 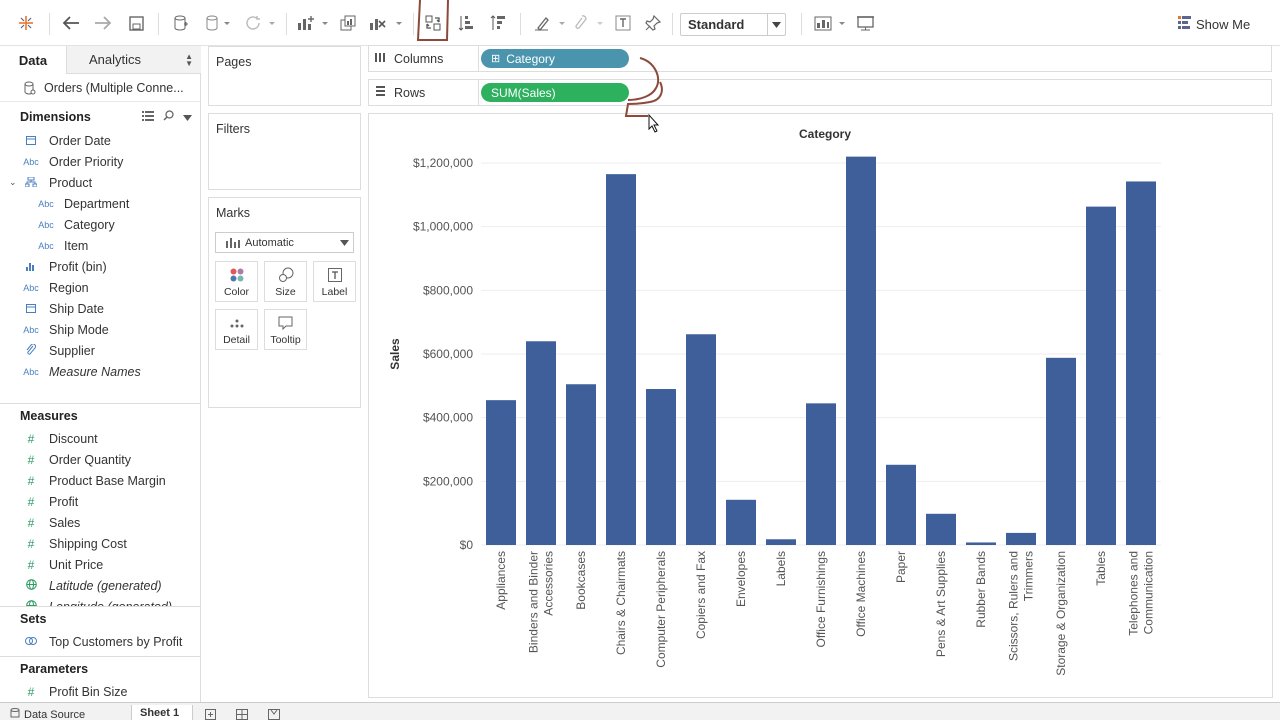 I want to click on dimension-field: Abc Region, so click(x=100, y=287).